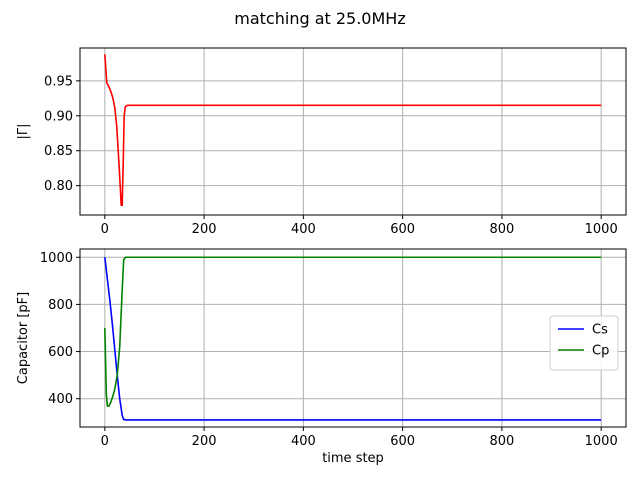  What do you see at coordinates (60, 352) in the screenshot?
I see `y-tick-label: 600` at bounding box center [60, 352].